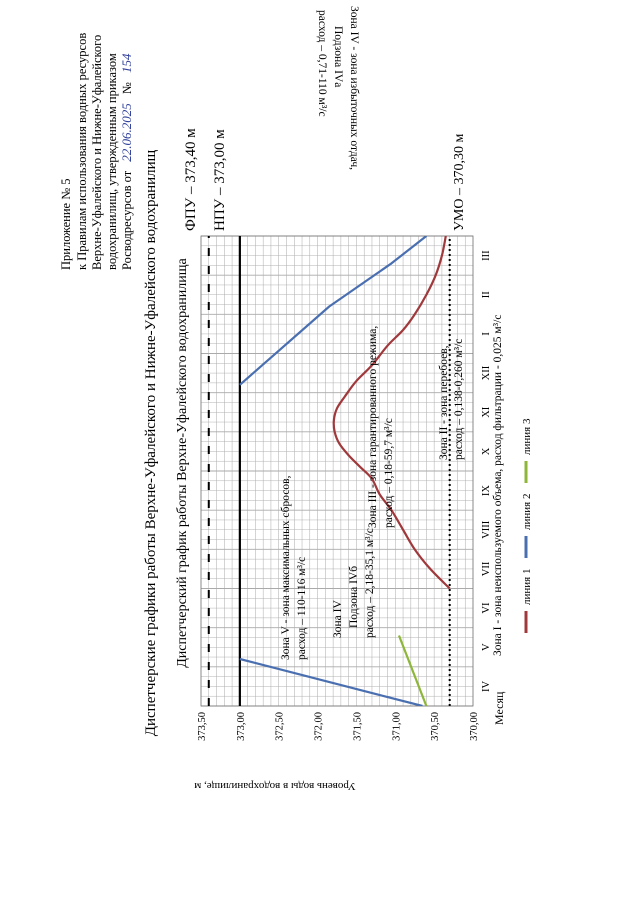 The image size is (640, 908). Describe the element at coordinates (66, 224) in the screenshot. I see `header-line-1: Приложение № 5` at that location.